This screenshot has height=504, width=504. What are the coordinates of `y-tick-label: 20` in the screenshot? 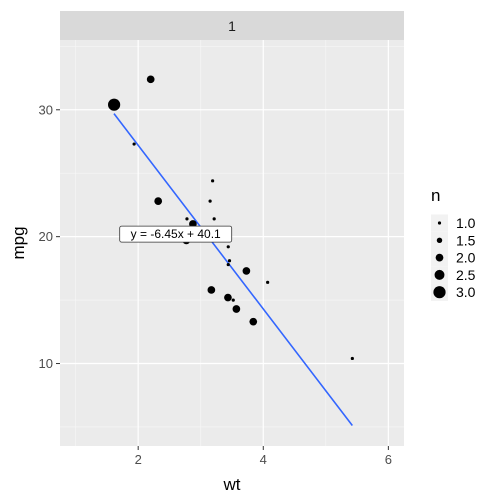 It's located at (46, 236).